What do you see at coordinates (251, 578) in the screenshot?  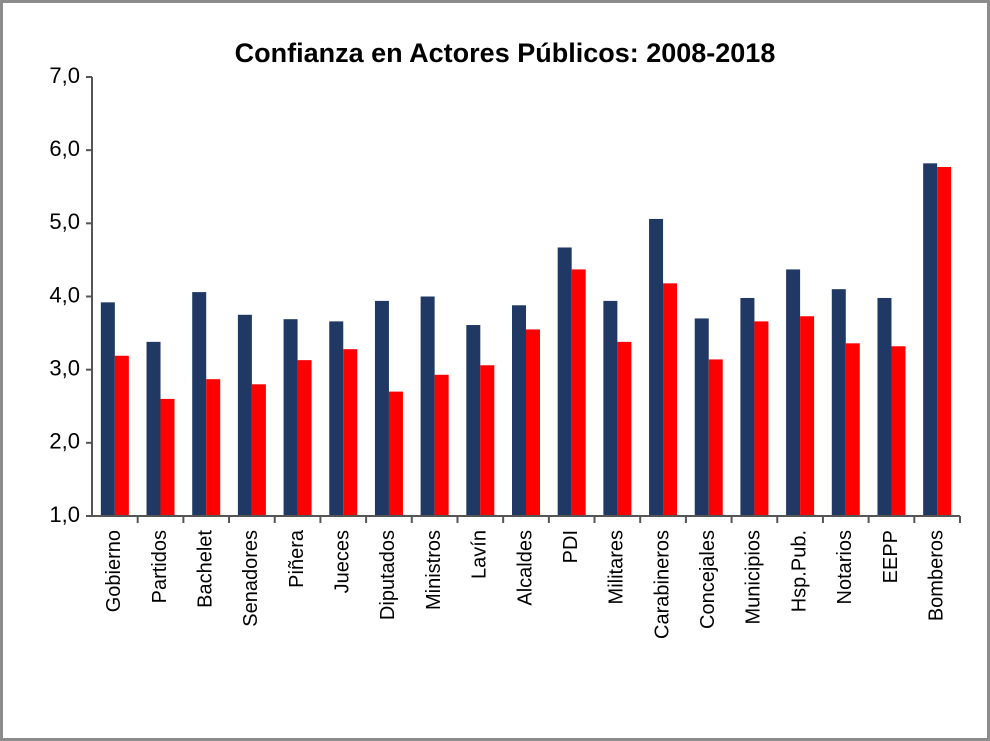 I see `x-tick-label: Senadores` at bounding box center [251, 578].